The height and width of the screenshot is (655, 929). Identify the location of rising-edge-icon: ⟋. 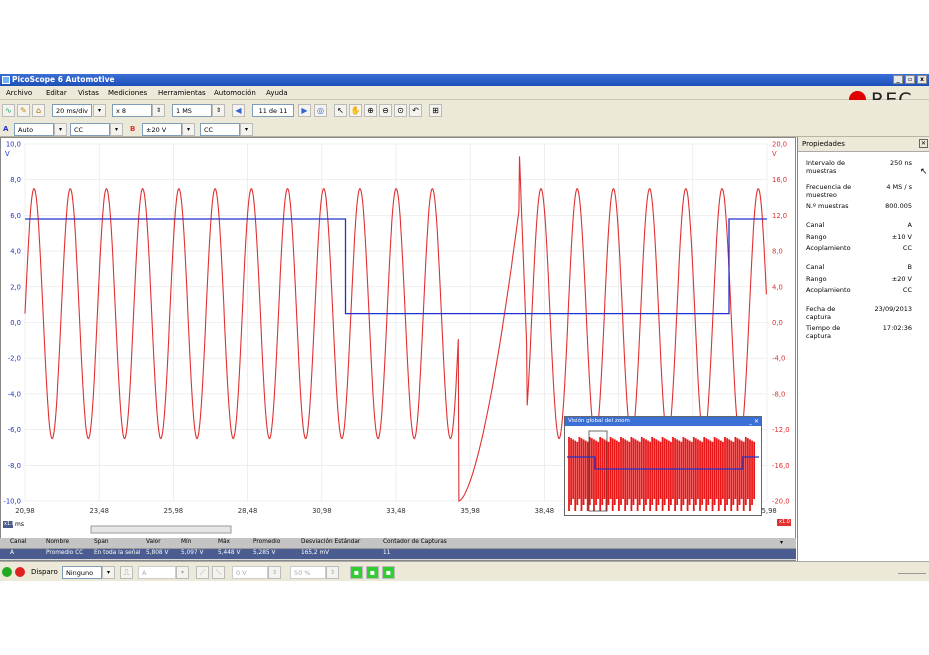
(202, 572).